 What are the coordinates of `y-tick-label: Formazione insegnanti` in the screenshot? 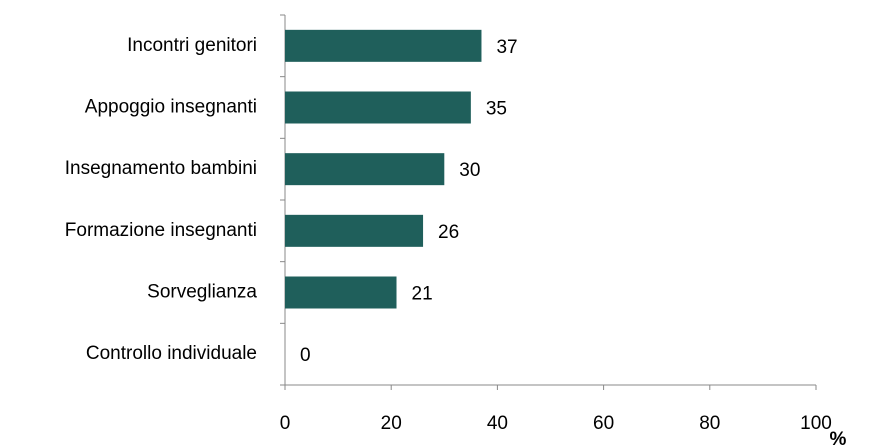 It's located at (161, 230).